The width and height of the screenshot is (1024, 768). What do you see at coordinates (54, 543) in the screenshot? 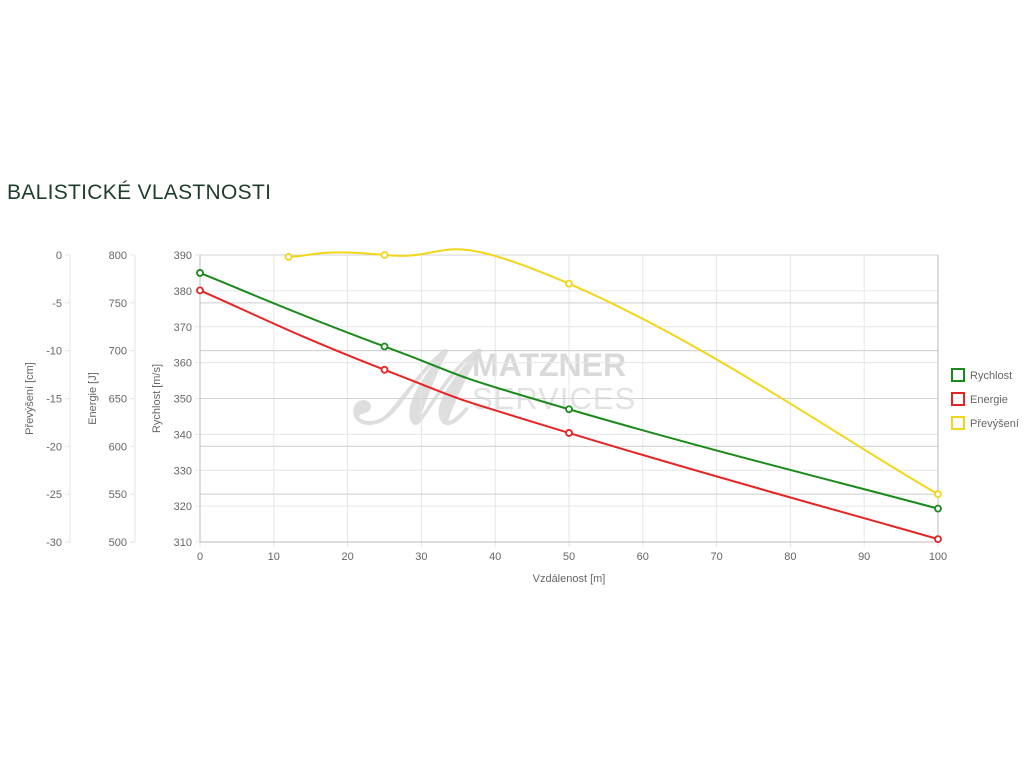
I see `prevyseni-tick-label: -30` at bounding box center [54, 543].